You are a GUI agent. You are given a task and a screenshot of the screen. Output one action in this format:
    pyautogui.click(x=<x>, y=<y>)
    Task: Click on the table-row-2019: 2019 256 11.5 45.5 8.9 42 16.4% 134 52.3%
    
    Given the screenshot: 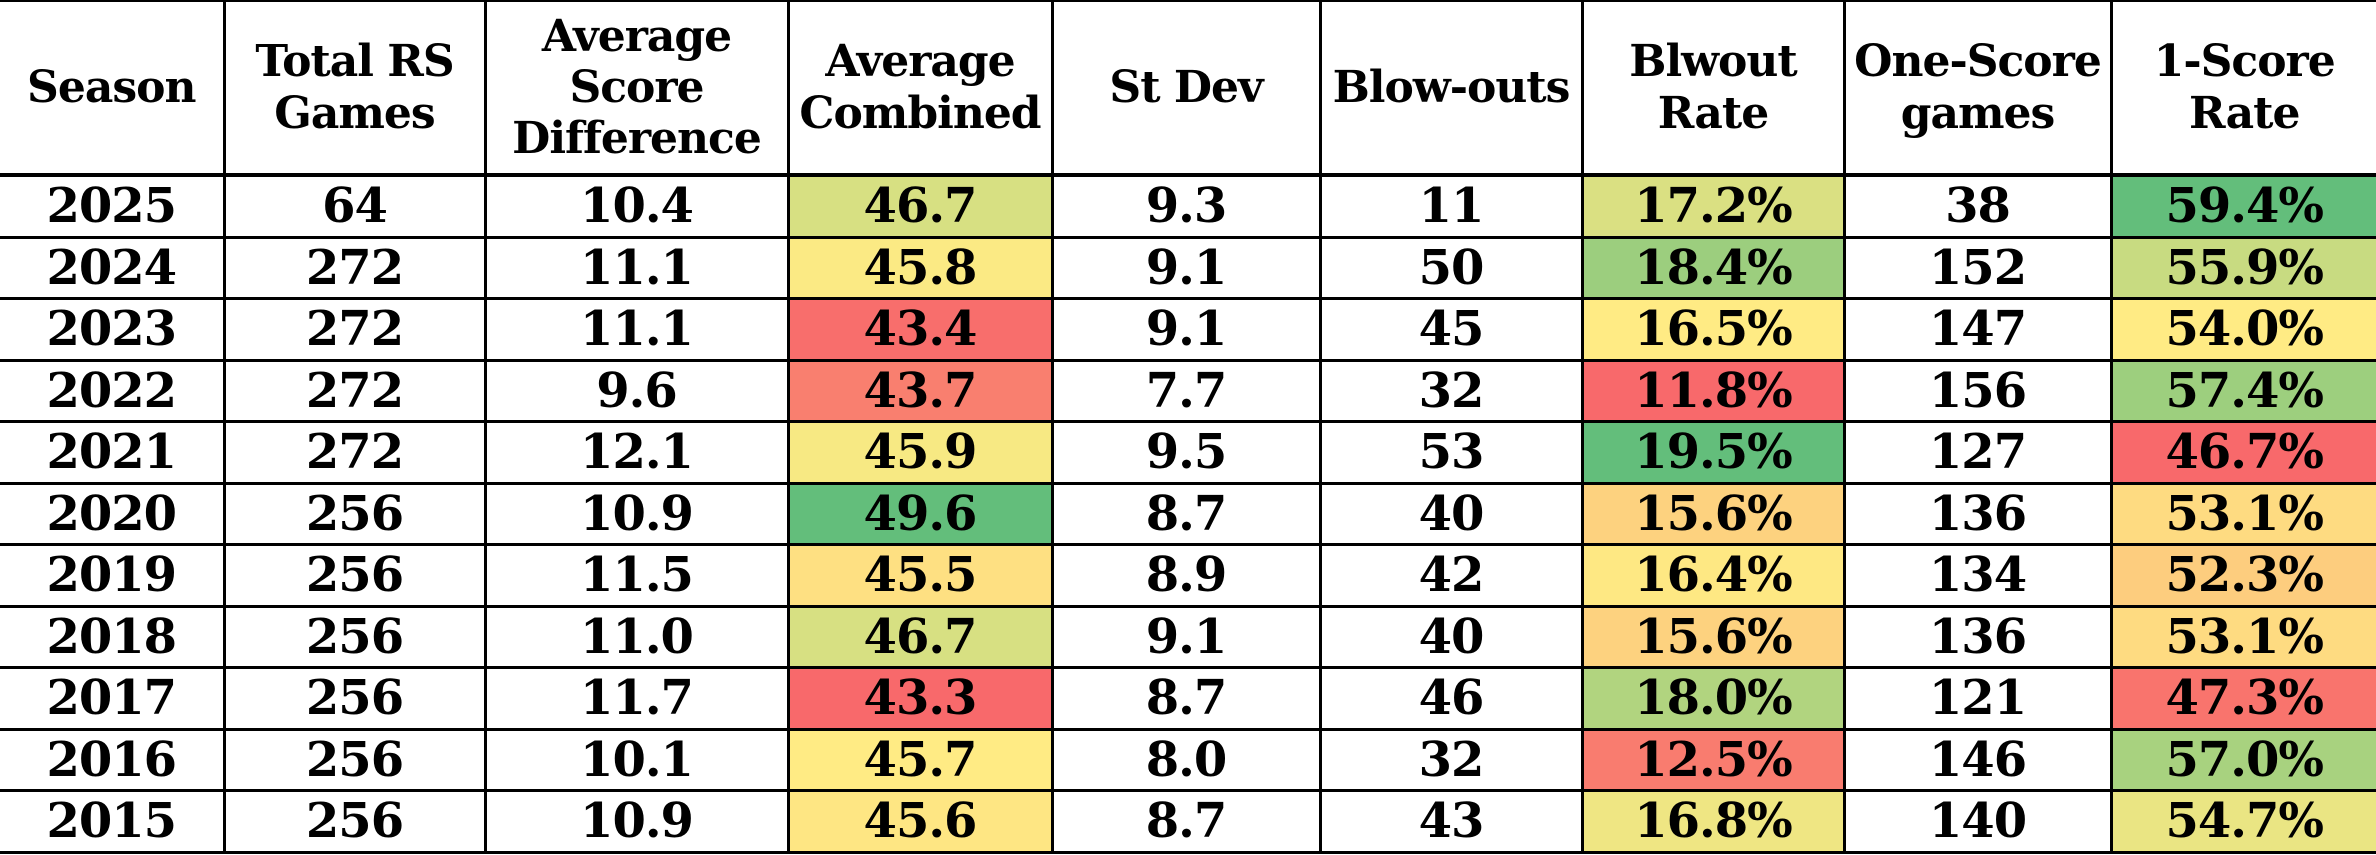 What is the action you would take?
    pyautogui.click(x=1188, y=575)
    